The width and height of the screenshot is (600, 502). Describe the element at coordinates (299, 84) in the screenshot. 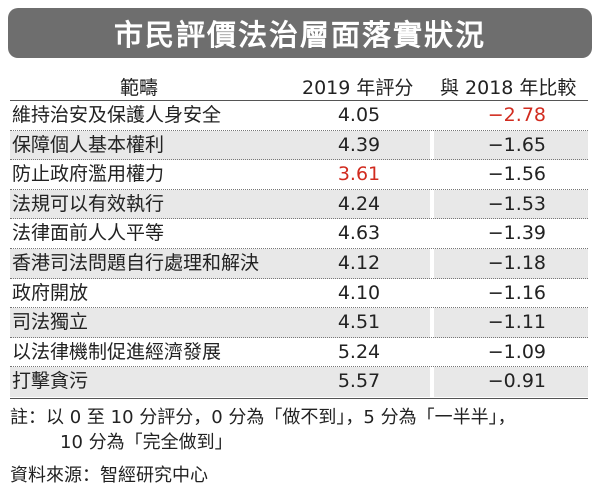

I see `table-header: 範疇 2019 年評分 與 2018 年比較` at that location.